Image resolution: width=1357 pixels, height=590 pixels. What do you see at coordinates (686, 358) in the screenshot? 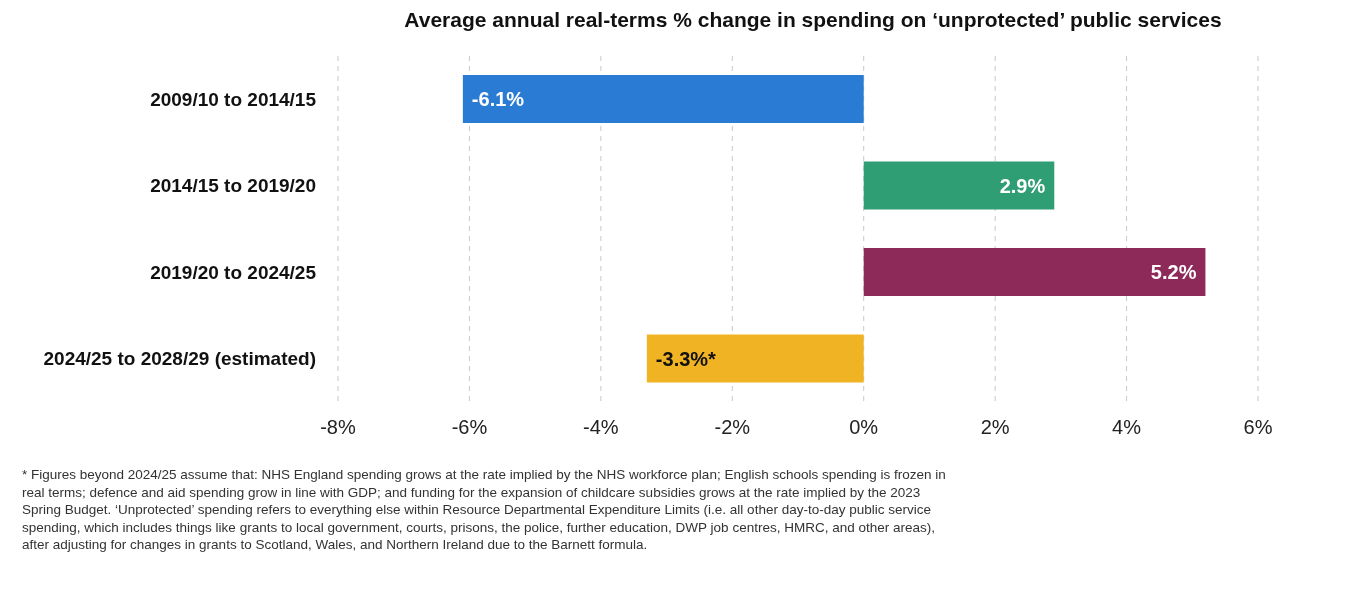
I see `data-label: -3.3%*` at bounding box center [686, 358].